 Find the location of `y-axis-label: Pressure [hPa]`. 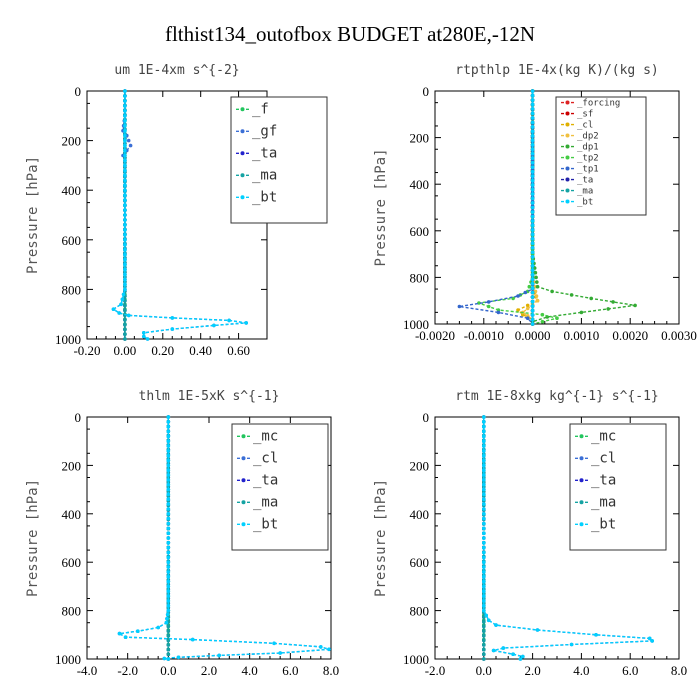

y-axis-label: Pressure [hPa] is located at coordinates (381, 207).